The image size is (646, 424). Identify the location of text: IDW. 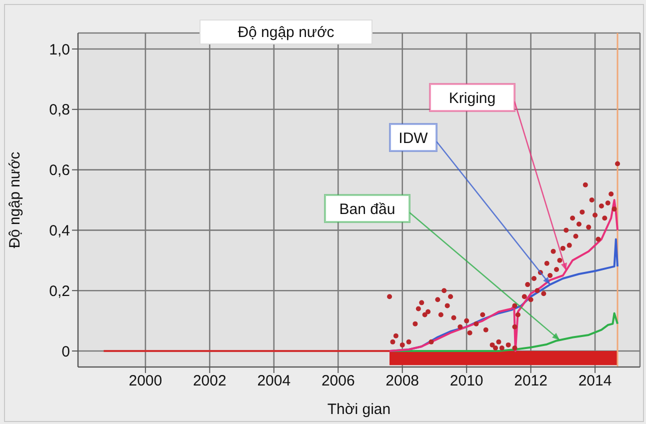
(413, 138).